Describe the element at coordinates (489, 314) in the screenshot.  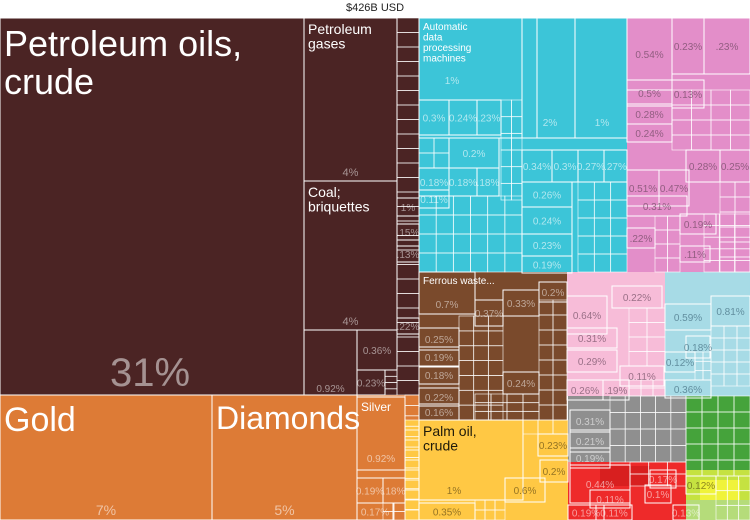
I see `tile-value-label: 0.37%` at that location.